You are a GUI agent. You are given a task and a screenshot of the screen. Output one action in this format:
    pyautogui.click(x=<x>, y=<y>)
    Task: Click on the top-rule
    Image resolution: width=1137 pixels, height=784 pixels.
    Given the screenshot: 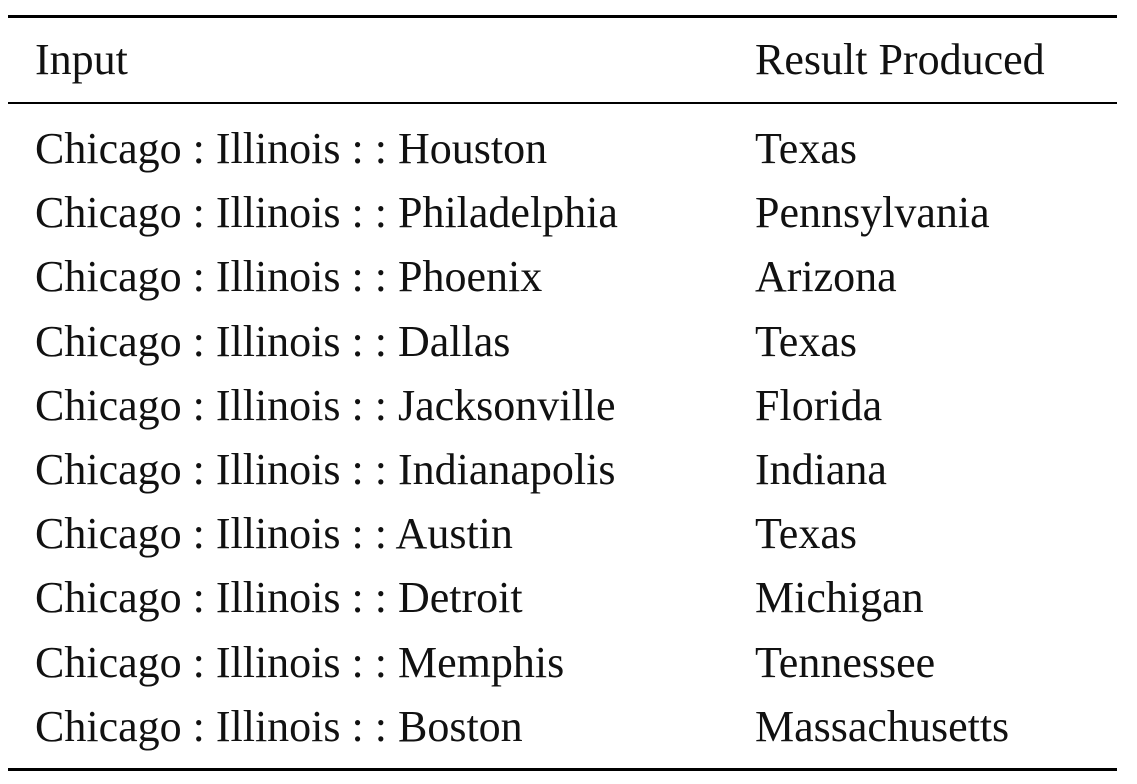 What is the action you would take?
    pyautogui.click(x=562, y=16)
    